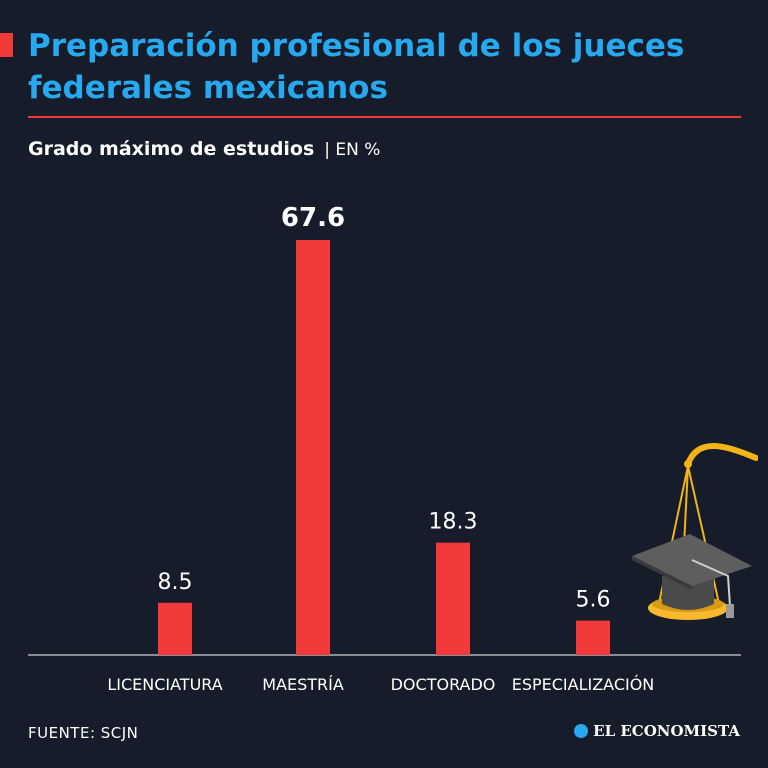  What do you see at coordinates (352, 150) in the screenshot?
I see `unit-label: | EN %` at bounding box center [352, 150].